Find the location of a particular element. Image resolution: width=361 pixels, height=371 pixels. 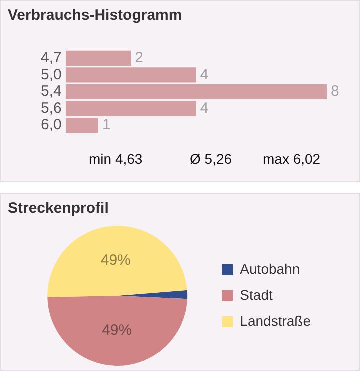

legend-label: Landstraße is located at coordinates (276, 320).